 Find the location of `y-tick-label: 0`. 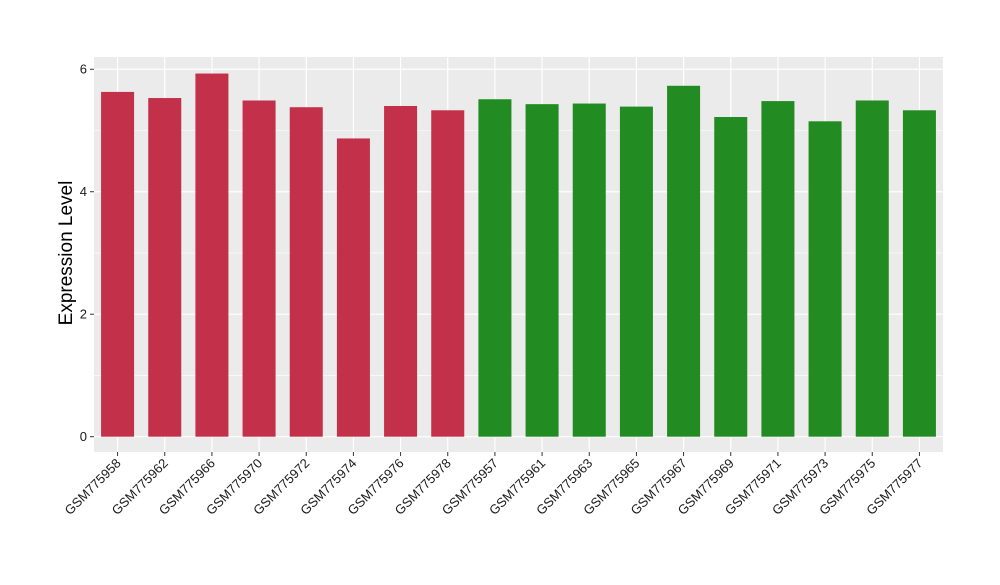

y-tick-label: 0 is located at coordinates (83, 436).